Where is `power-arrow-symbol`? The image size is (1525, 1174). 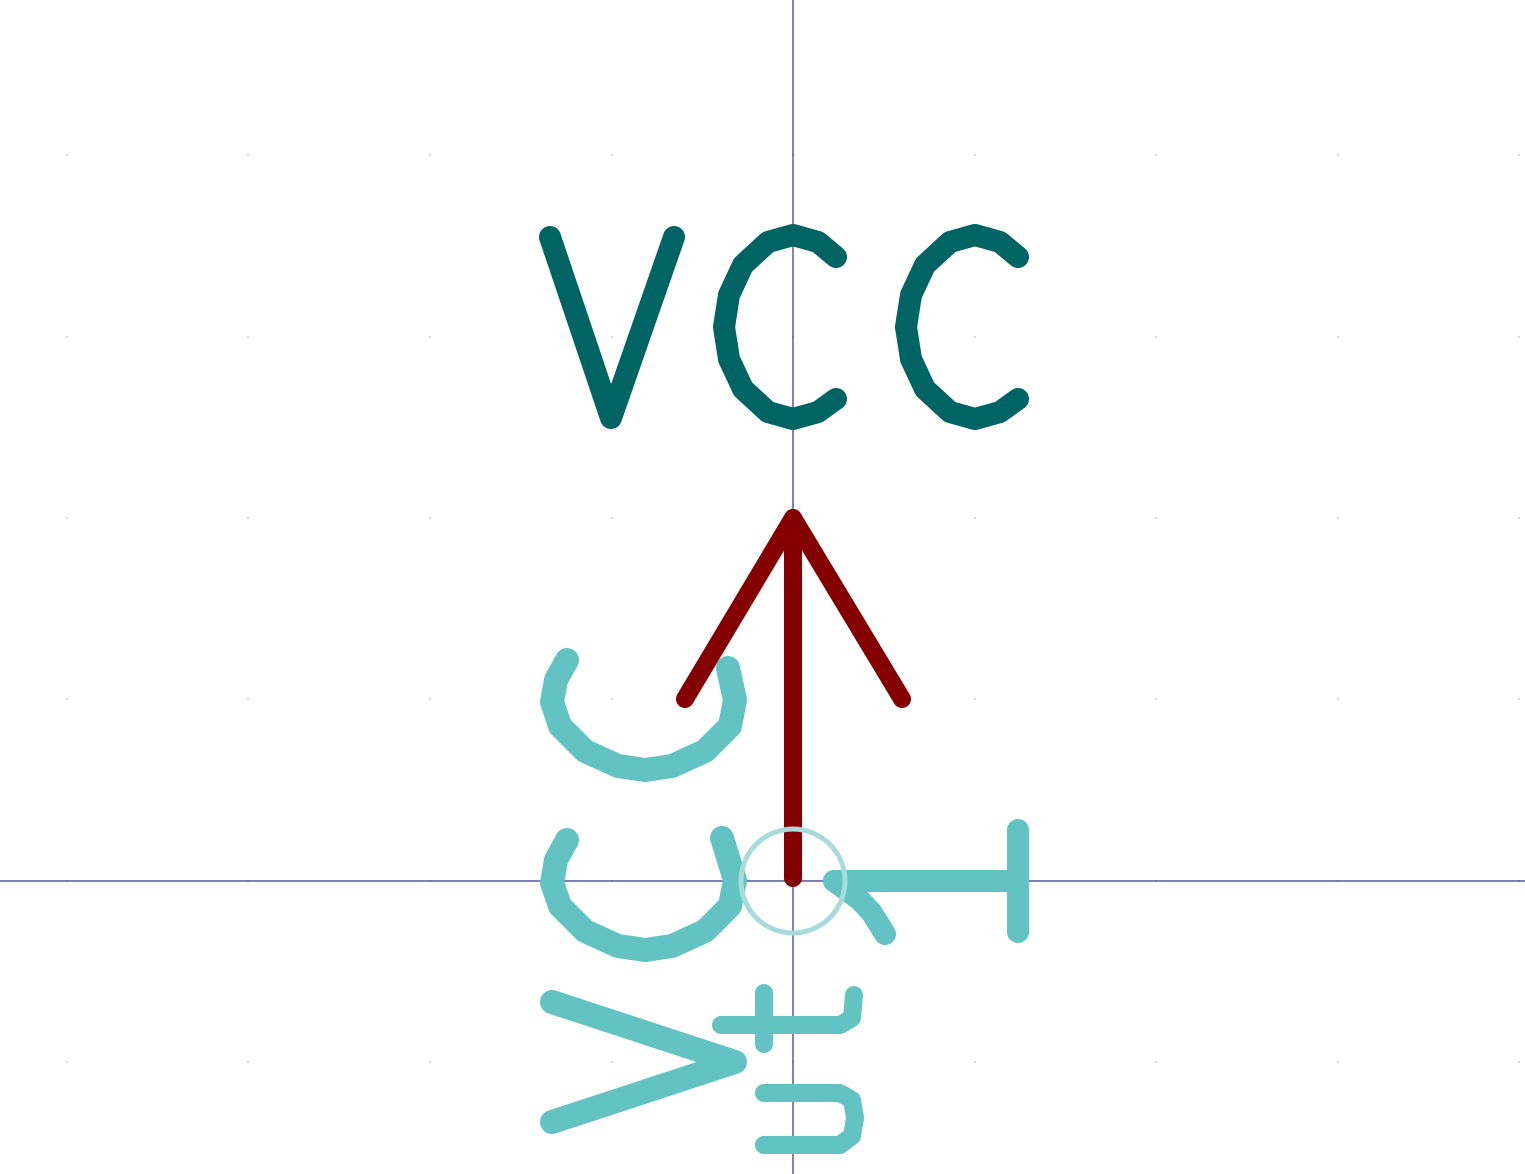 power-arrow-symbol is located at coordinates (793, 698).